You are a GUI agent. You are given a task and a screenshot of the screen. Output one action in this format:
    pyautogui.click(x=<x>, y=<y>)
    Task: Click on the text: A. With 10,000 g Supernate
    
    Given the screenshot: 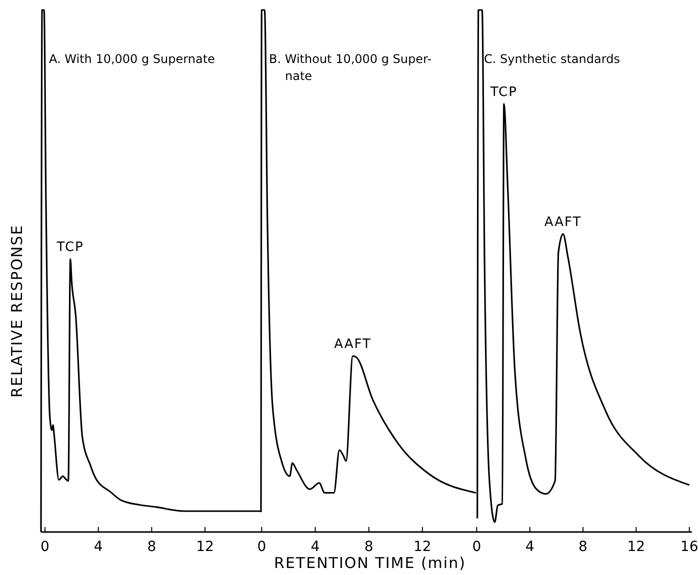 What is the action you would take?
    pyautogui.click(x=132, y=59)
    